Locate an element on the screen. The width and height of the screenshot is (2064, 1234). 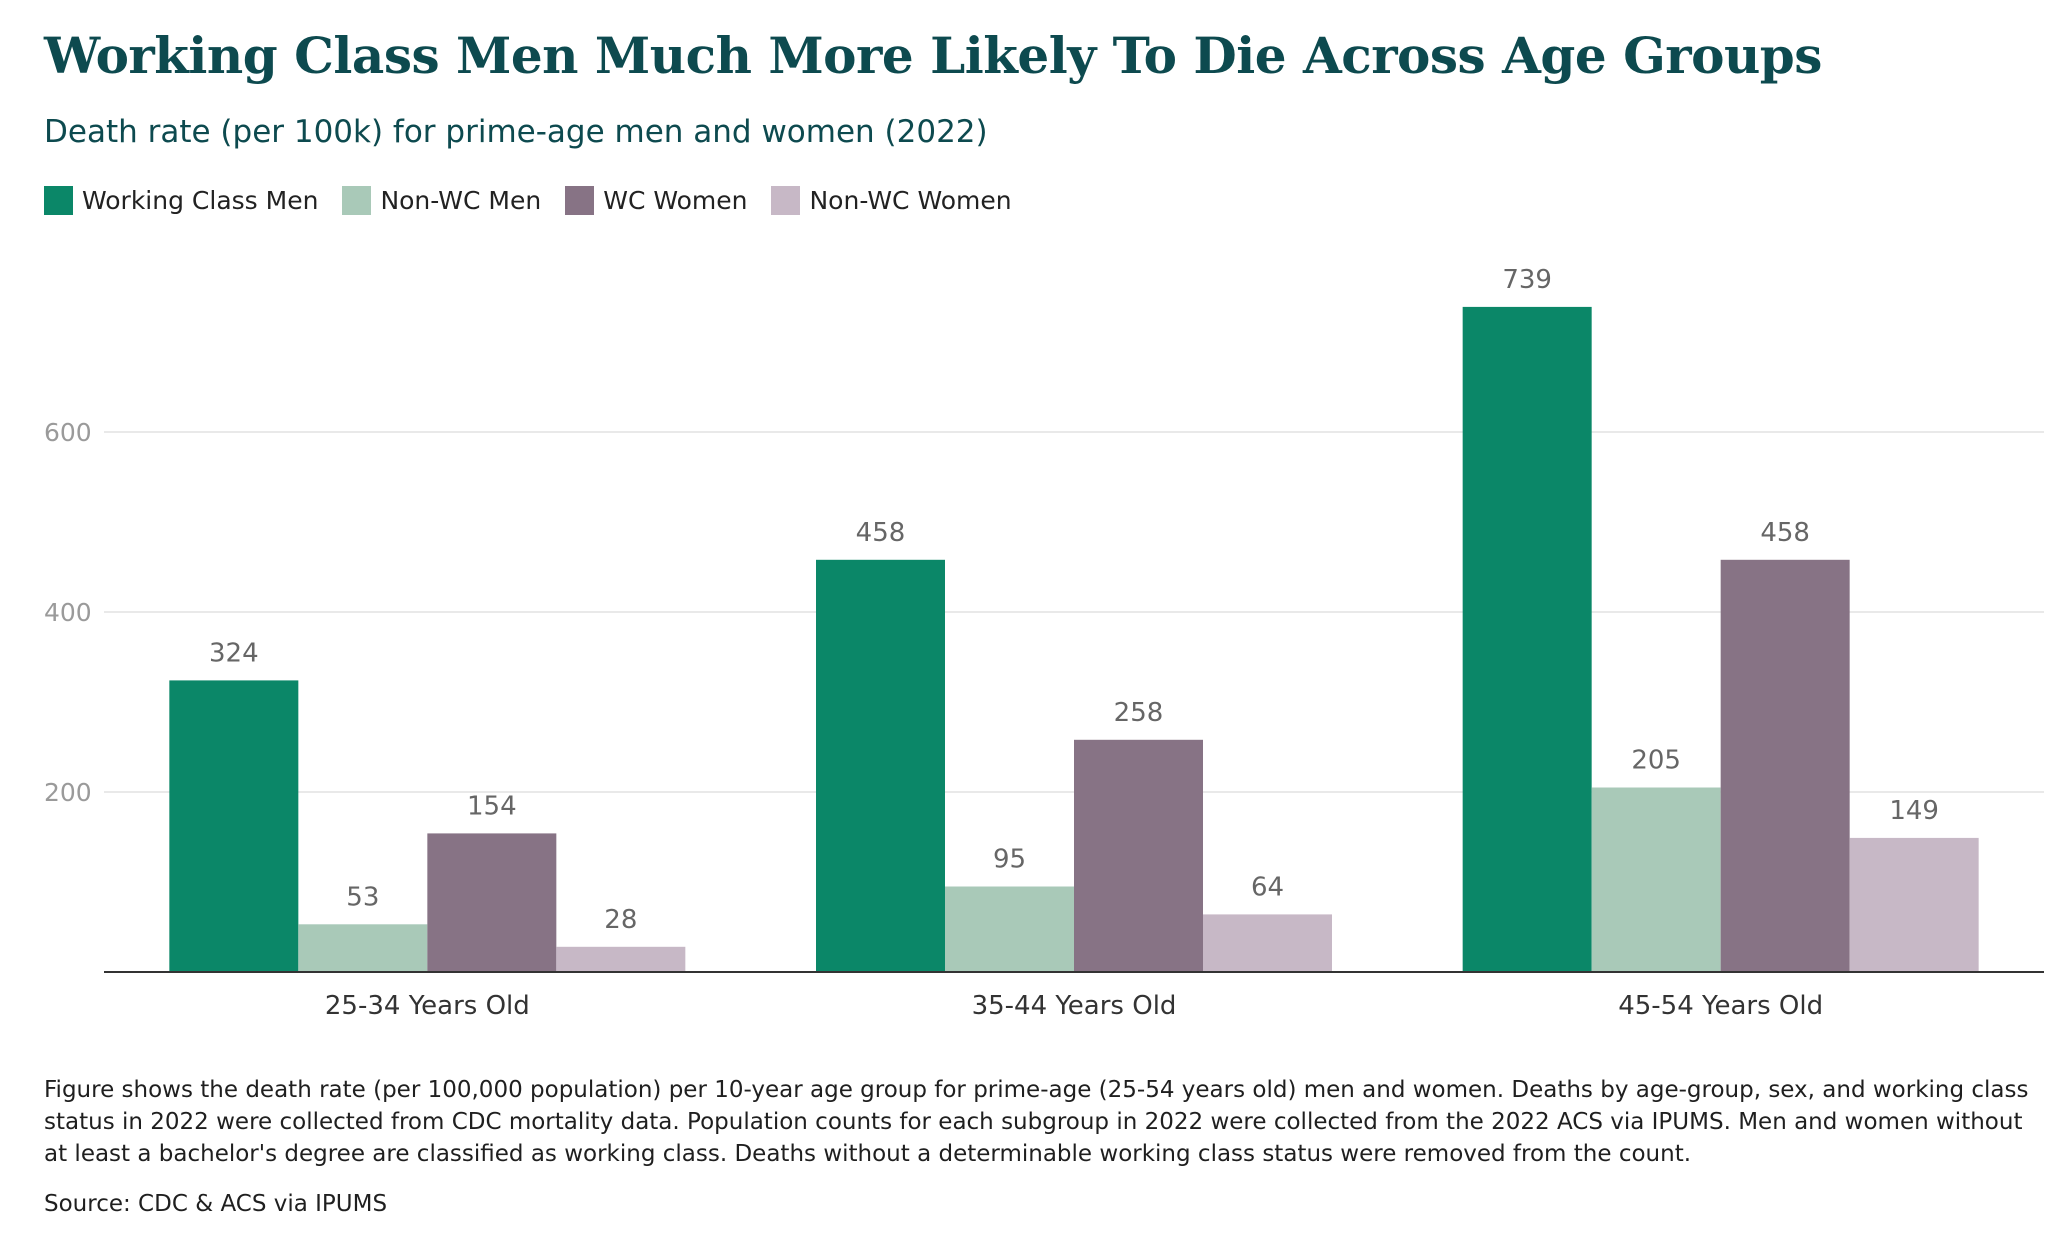
legend-label: Non-WC Men is located at coordinates (461, 200).